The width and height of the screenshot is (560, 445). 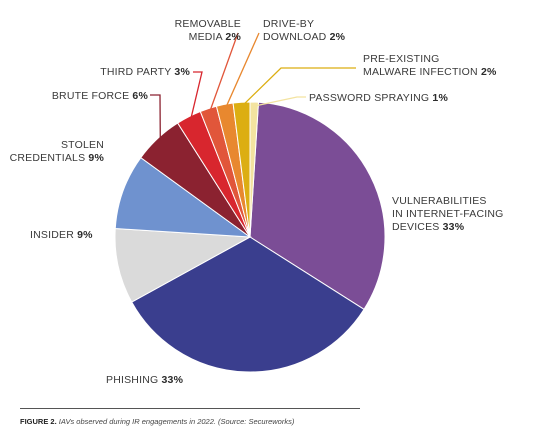 I want to click on slice-label: BRUTE FORCE 6%, so click(x=100, y=96).